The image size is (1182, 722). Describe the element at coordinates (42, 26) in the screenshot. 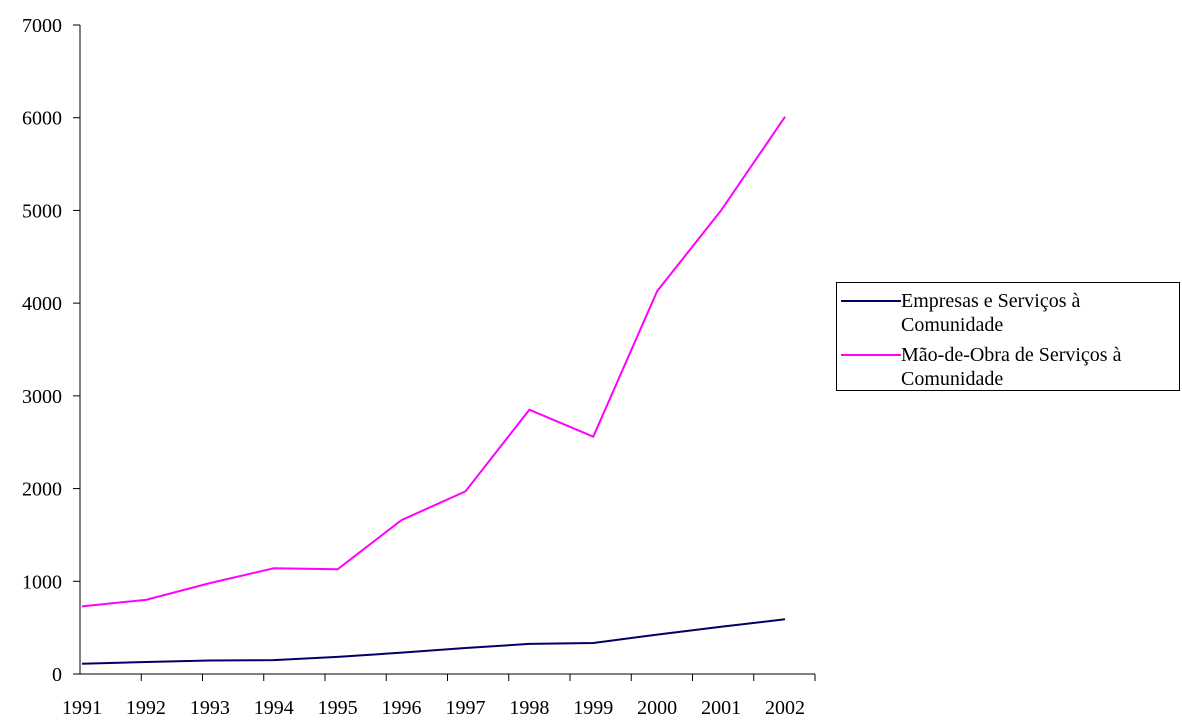

I see `y-tick-label: 7000` at that location.